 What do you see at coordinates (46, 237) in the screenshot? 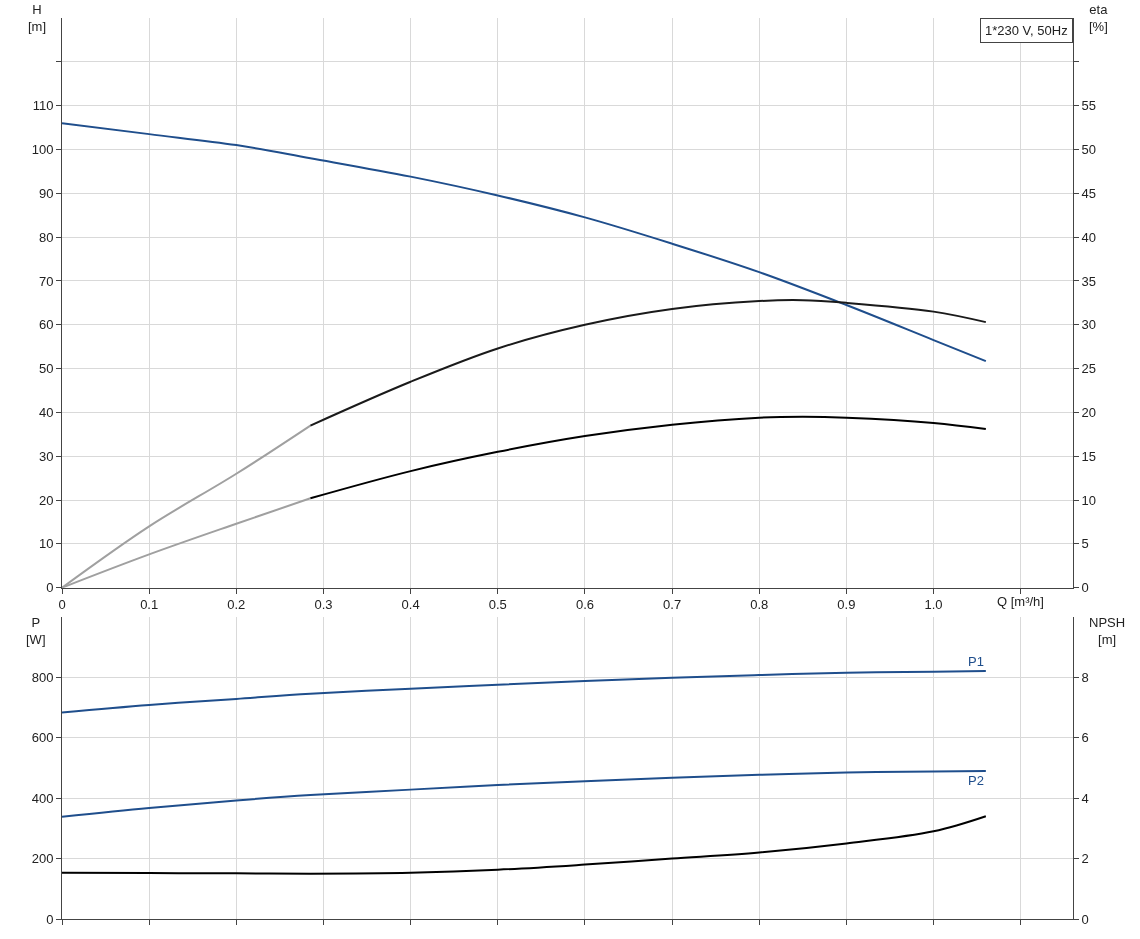
I see `y-tick-label: 80` at bounding box center [46, 237].